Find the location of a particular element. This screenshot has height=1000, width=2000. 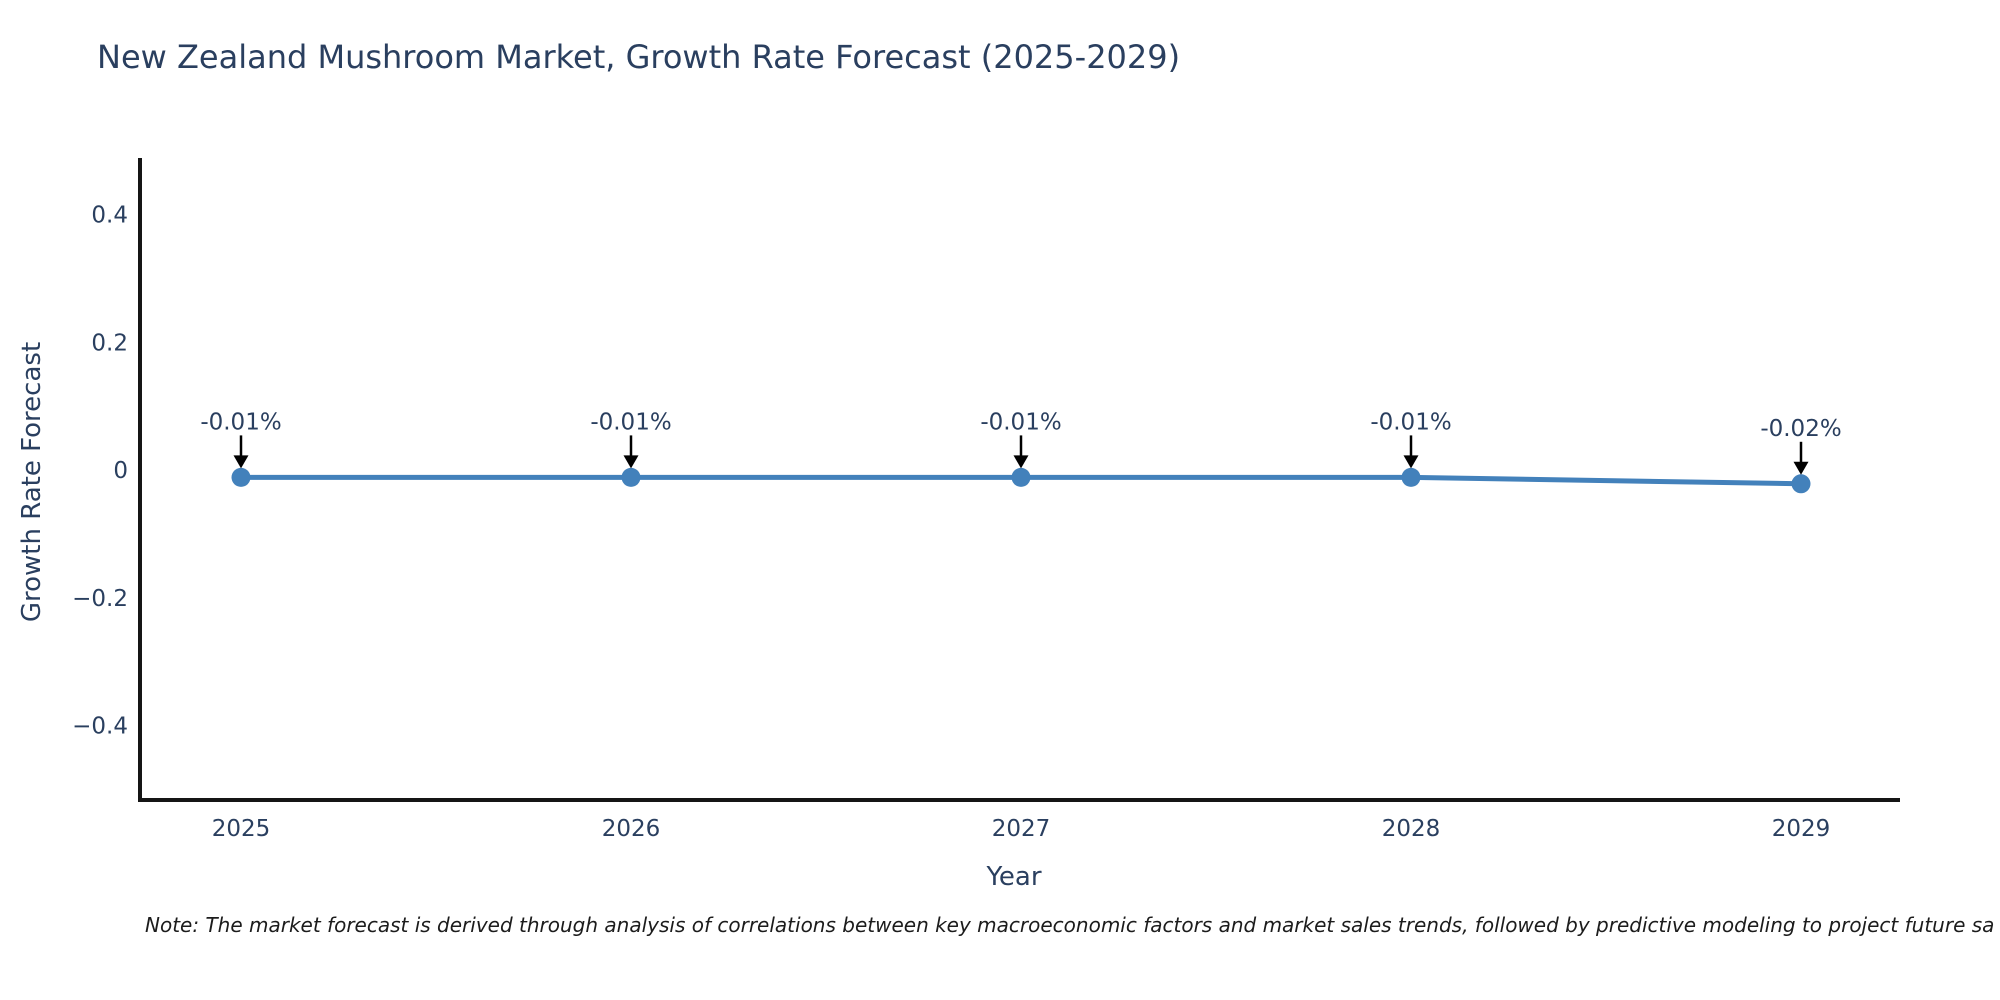

x-tick-label: 2029 is located at coordinates (1801, 829).